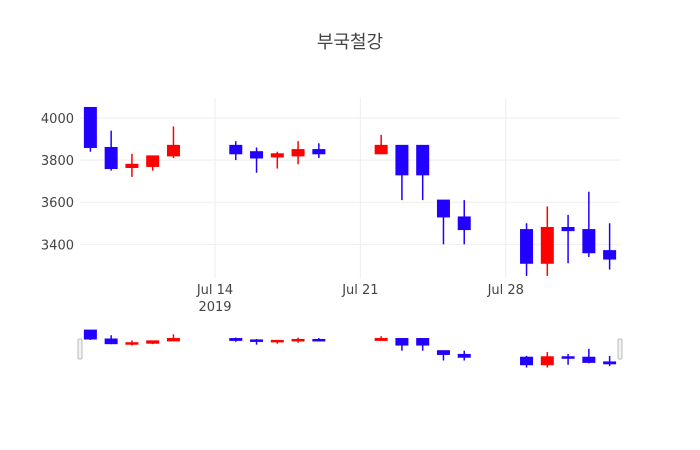 The width and height of the screenshot is (700, 450). What do you see at coordinates (359, 290) in the screenshot?
I see `x-tick-label: Jul 21` at bounding box center [359, 290].